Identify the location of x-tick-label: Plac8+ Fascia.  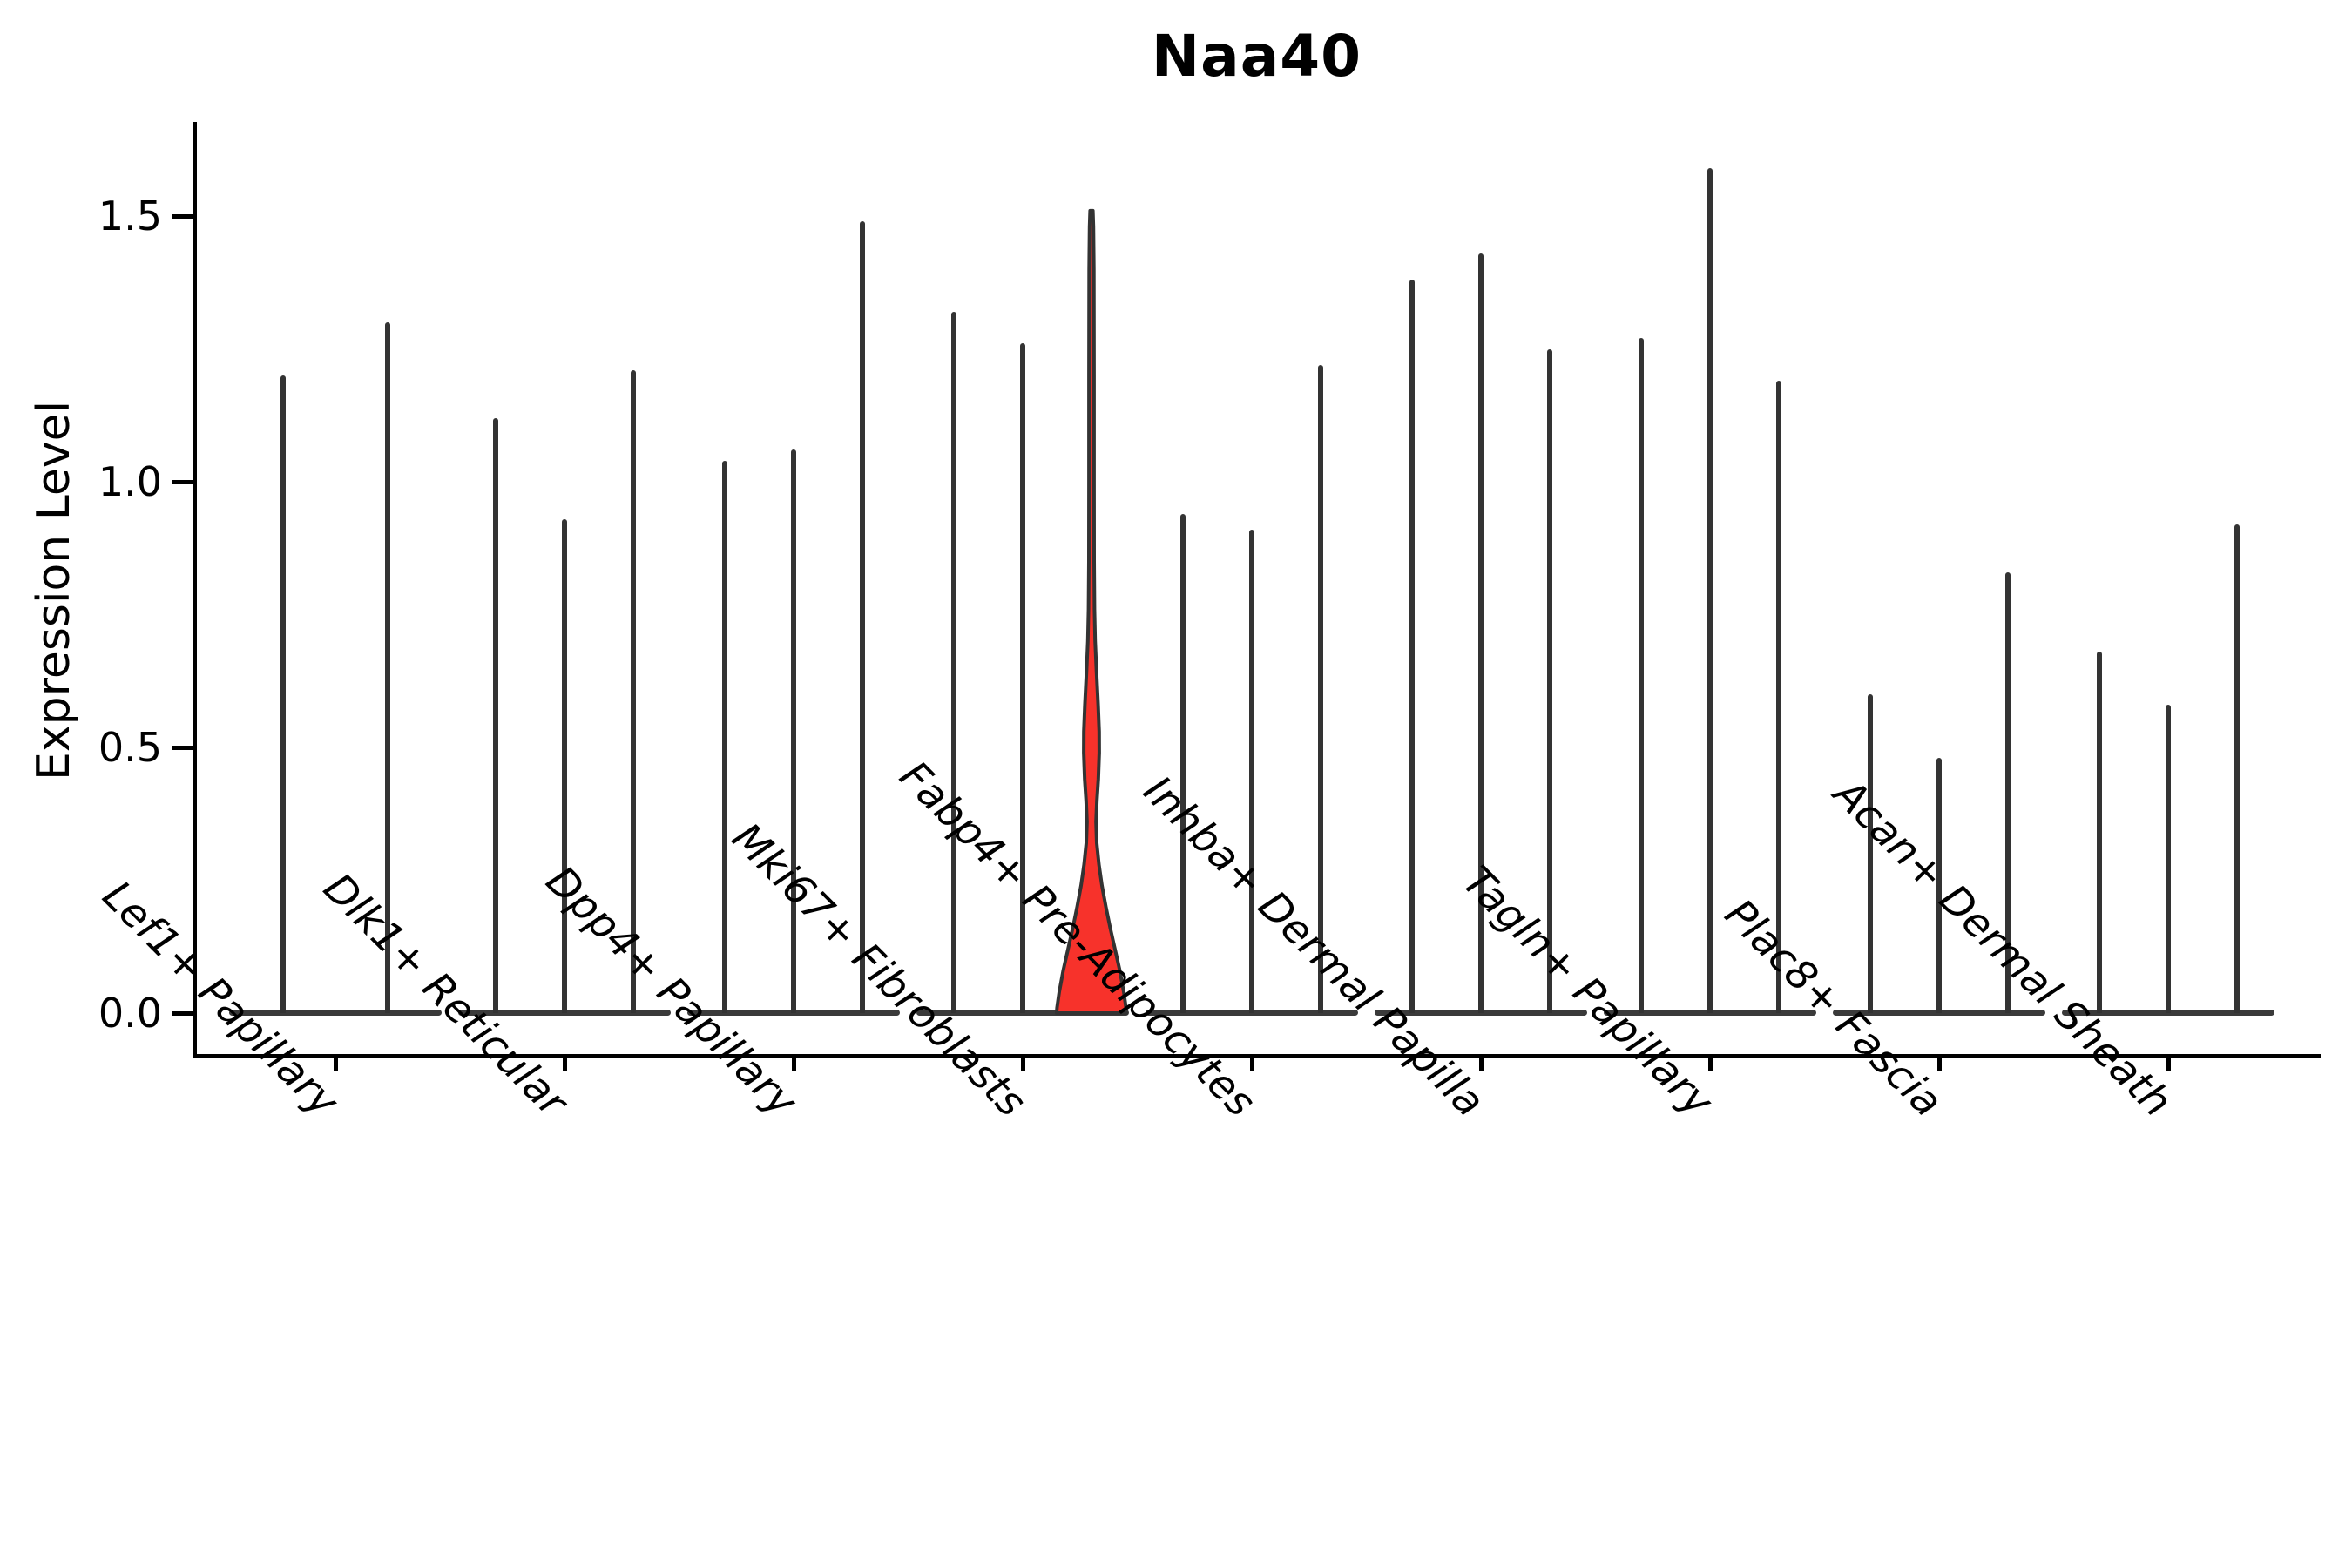
(1832, 1007).